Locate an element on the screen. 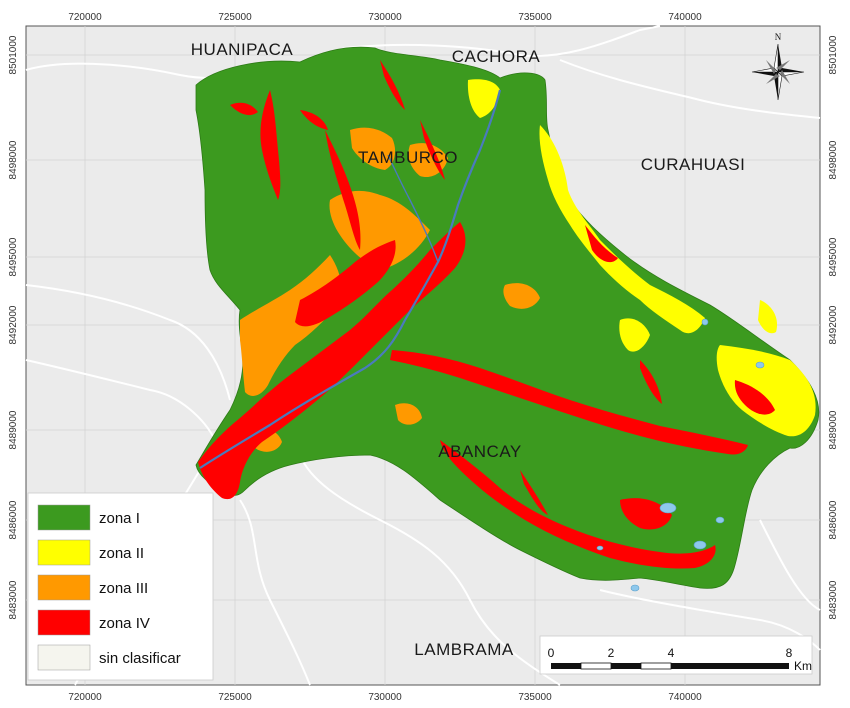  y-tick-left: 8489000 is located at coordinates (13, 429).